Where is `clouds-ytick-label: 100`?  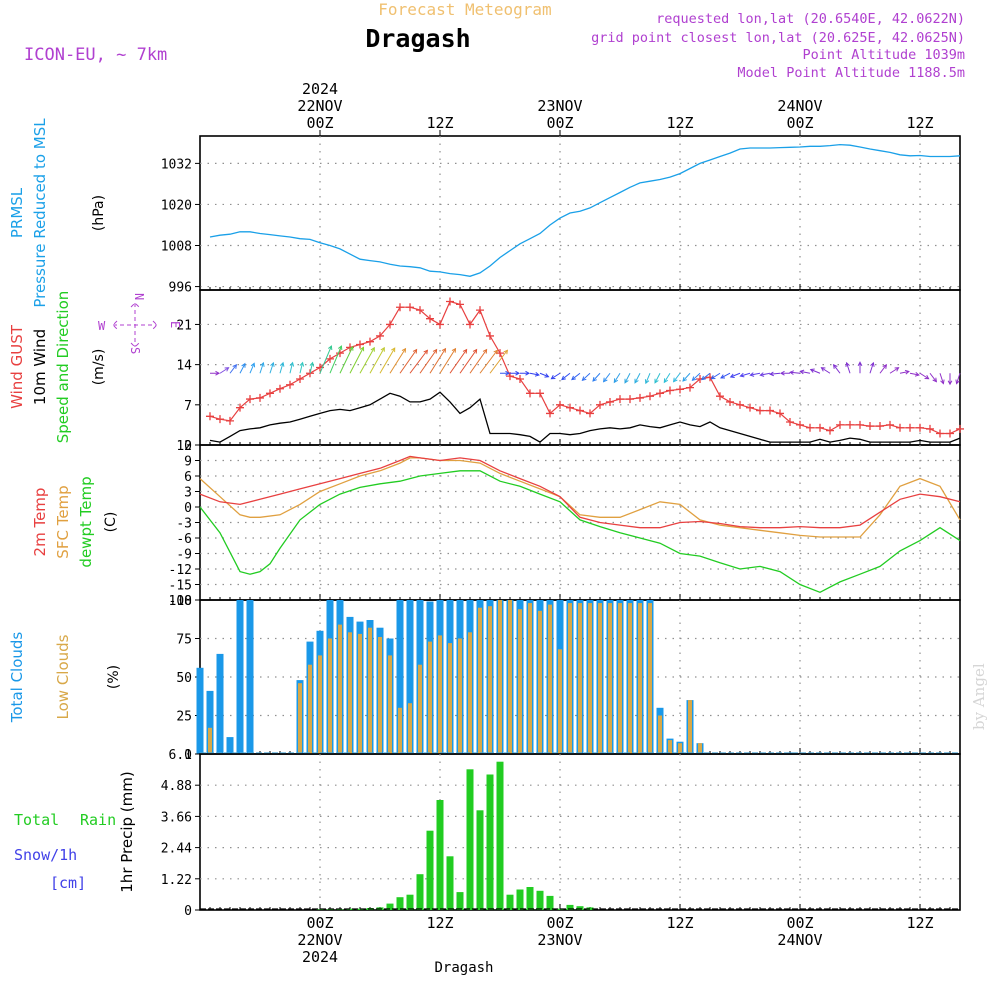 clouds-ytick-label: 100 is located at coordinates (180, 601).